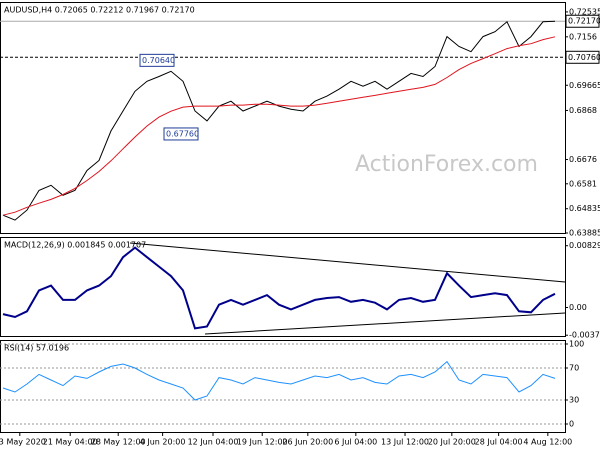 This screenshot has width=600, height=450. I want to click on y-tick-label: 0.008296, so click(584, 245).